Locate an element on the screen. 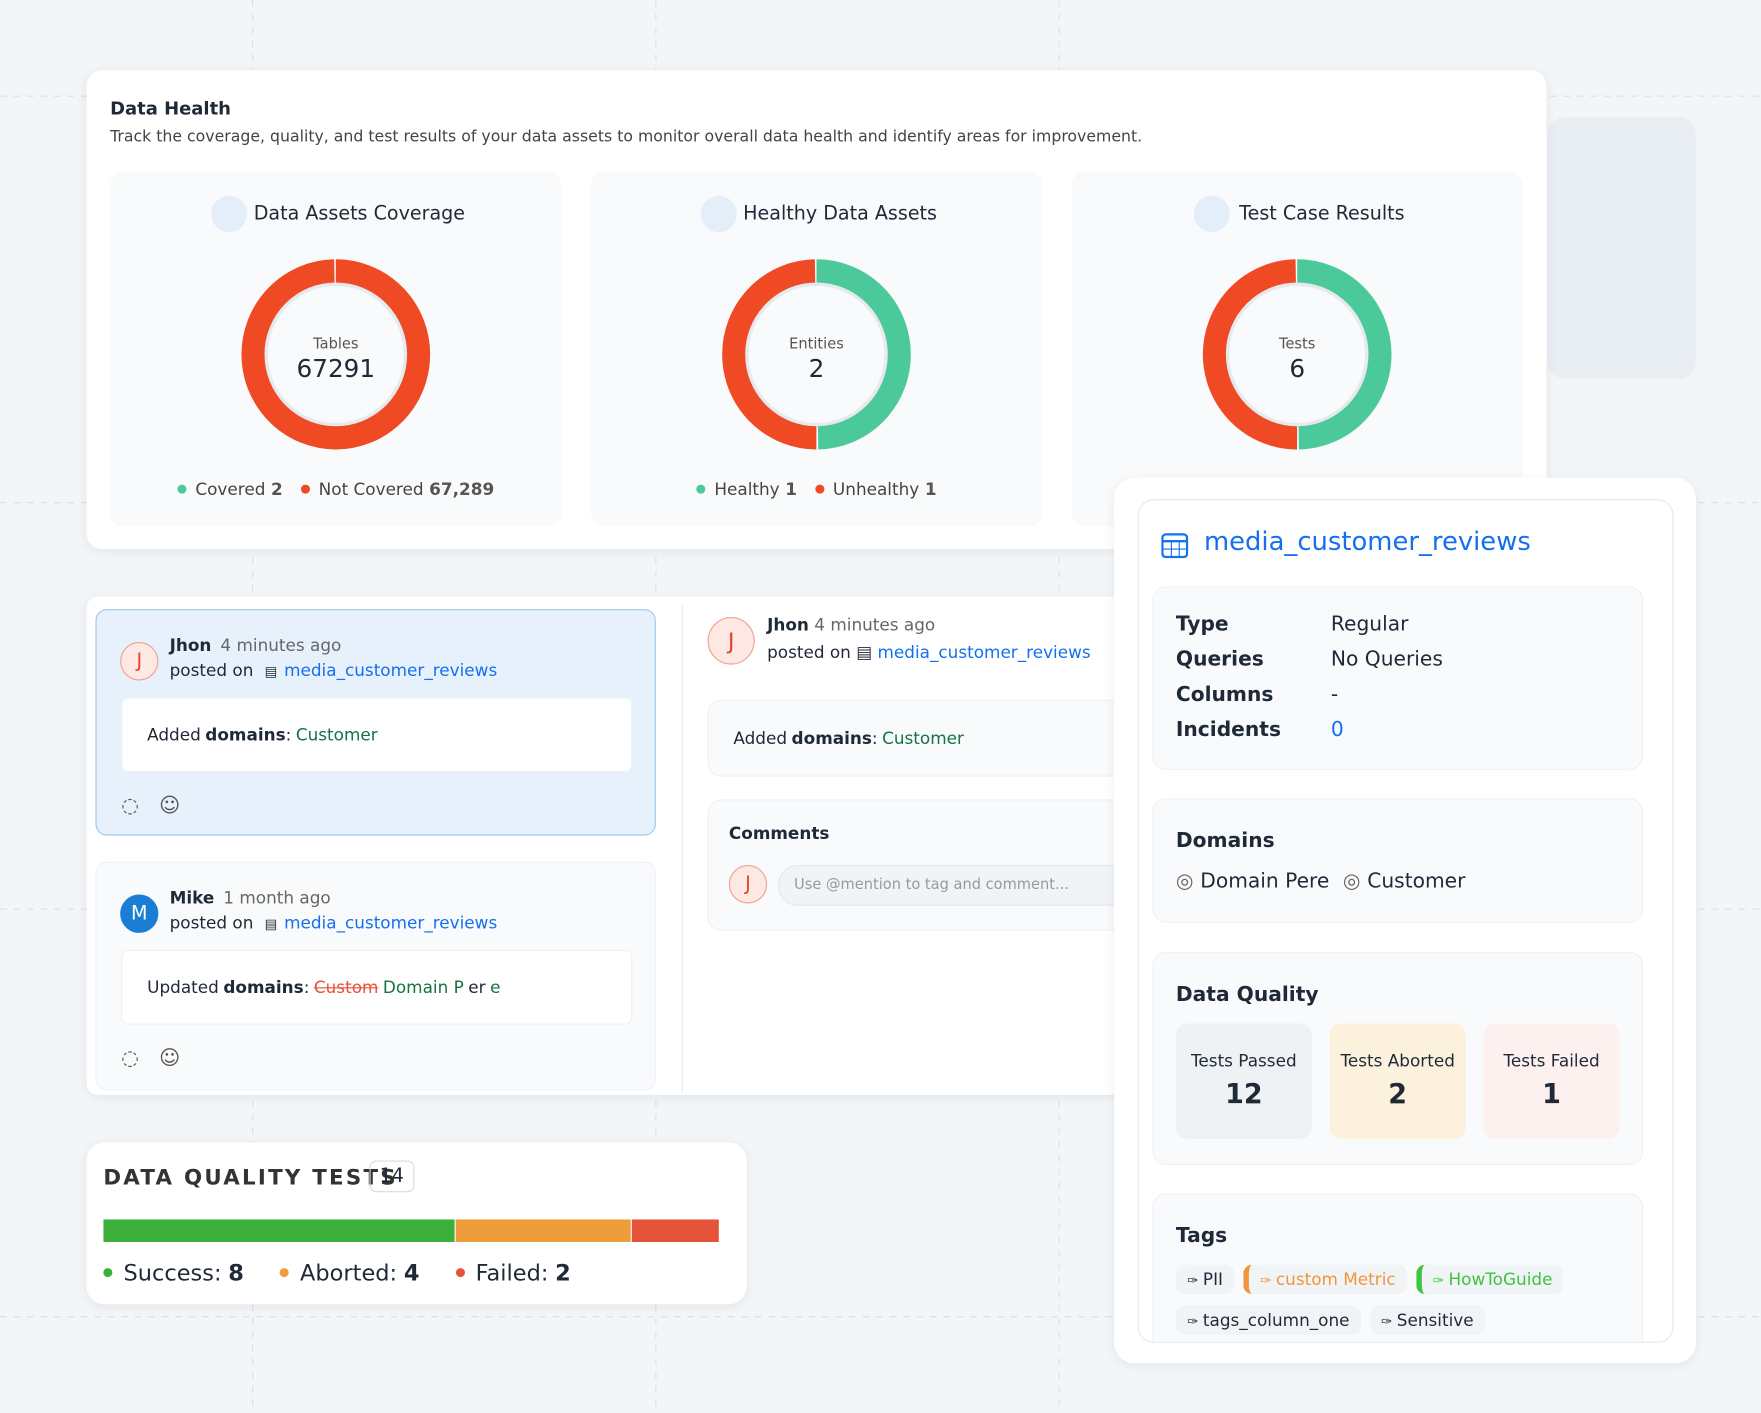  donut-card: Test Case Results Tests 6 is located at coordinates (1297, 349).